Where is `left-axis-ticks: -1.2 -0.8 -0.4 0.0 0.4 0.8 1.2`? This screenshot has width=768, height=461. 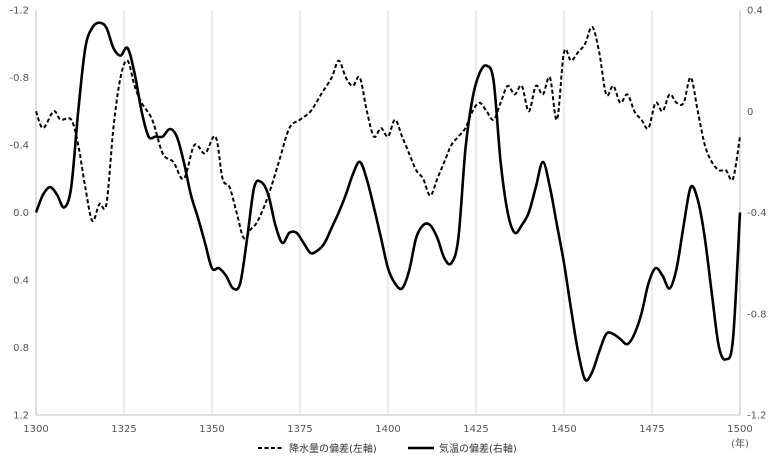 left-axis-ticks: -1.2 -0.8 -0.4 0.0 0.4 0.8 1.2 is located at coordinates (19, 214).